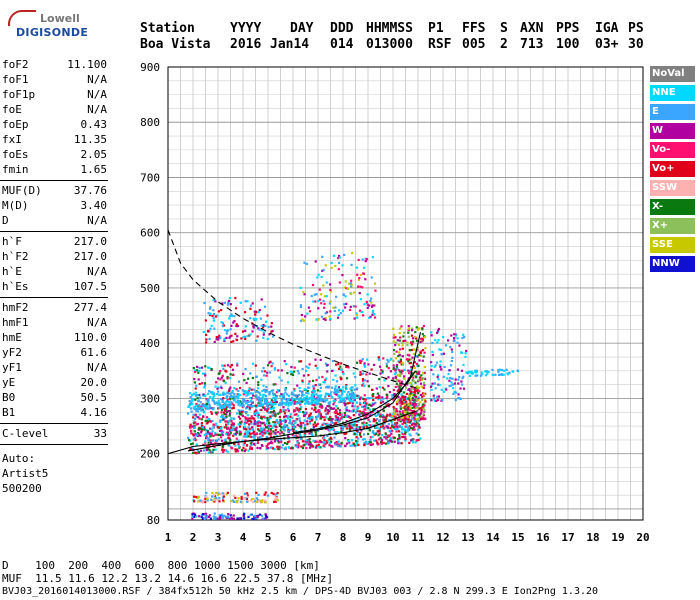  Describe the element at coordinates (9, 382) in the screenshot. I see `param-name: yE` at that location.